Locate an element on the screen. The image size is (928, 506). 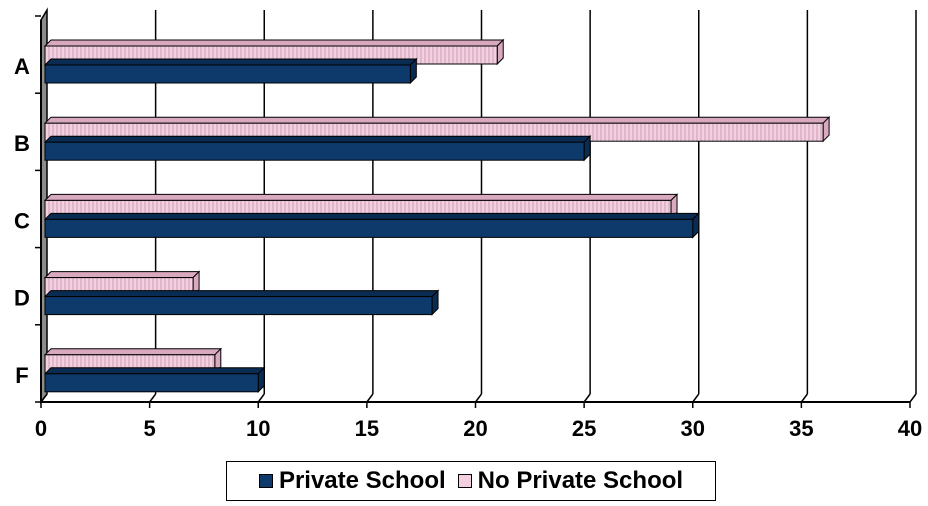
bar-private-school-c is located at coordinates (371, 225).